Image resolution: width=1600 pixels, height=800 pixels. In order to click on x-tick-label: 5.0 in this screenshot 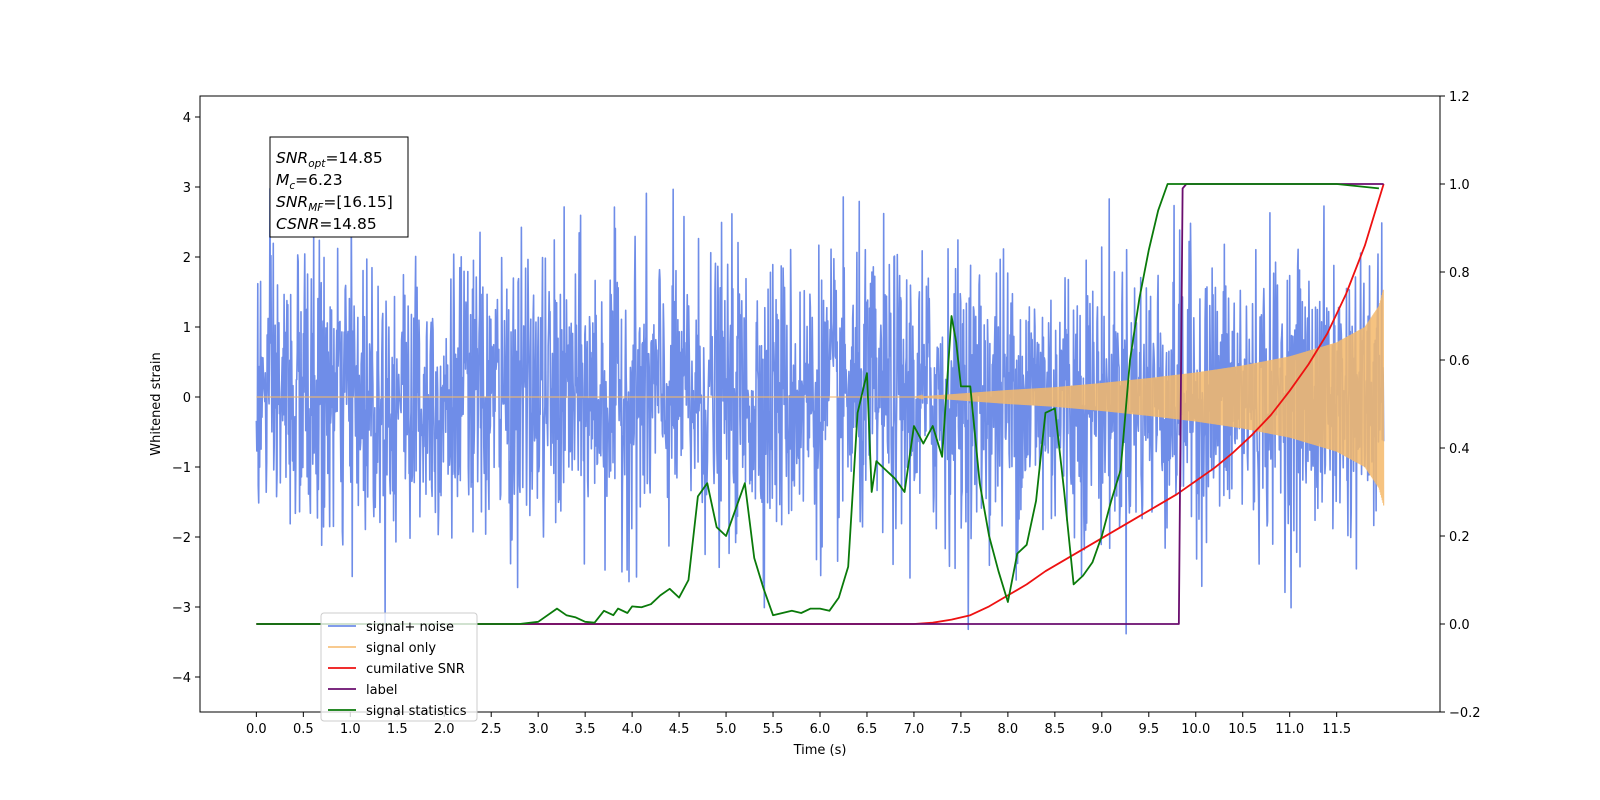, I will do `click(726, 729)`.